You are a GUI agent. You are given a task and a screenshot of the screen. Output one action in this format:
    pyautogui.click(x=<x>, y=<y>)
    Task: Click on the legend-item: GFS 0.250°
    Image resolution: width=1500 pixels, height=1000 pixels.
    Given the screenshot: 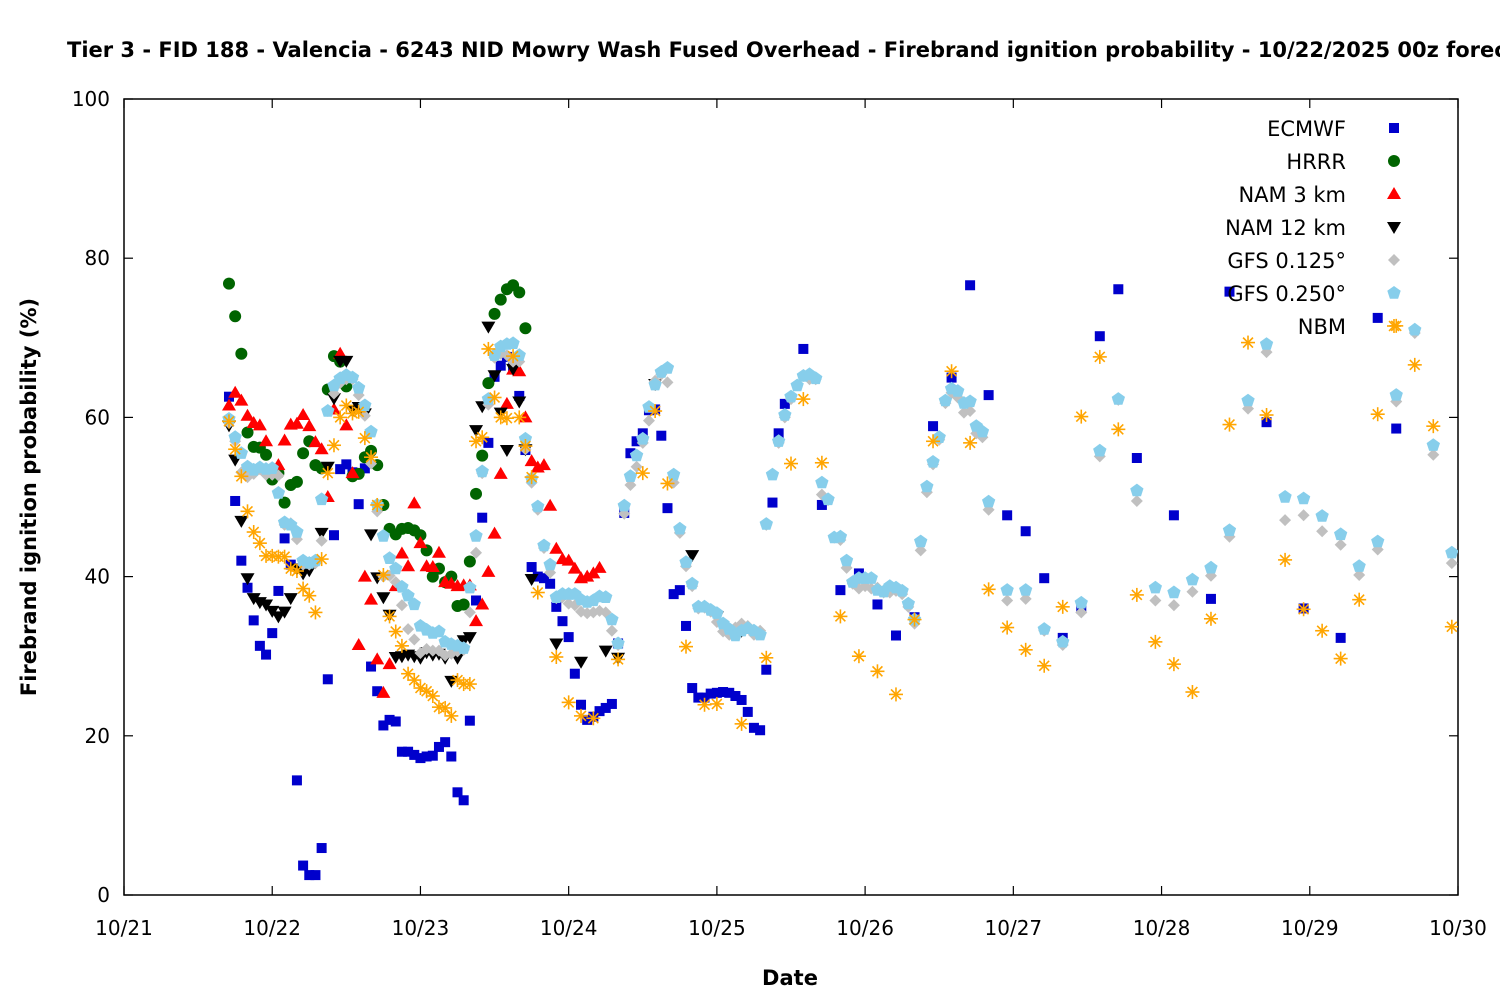 What is the action you would take?
    pyautogui.click(x=1314, y=294)
    